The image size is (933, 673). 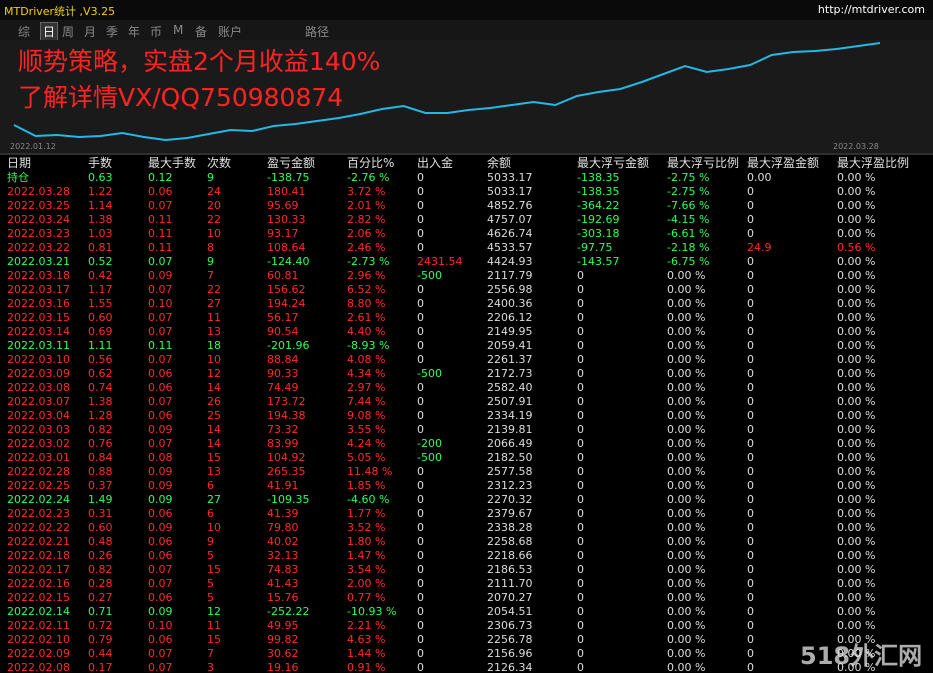 What do you see at coordinates (283, 387) in the screenshot?
I see `table-cell: 74.49` at bounding box center [283, 387].